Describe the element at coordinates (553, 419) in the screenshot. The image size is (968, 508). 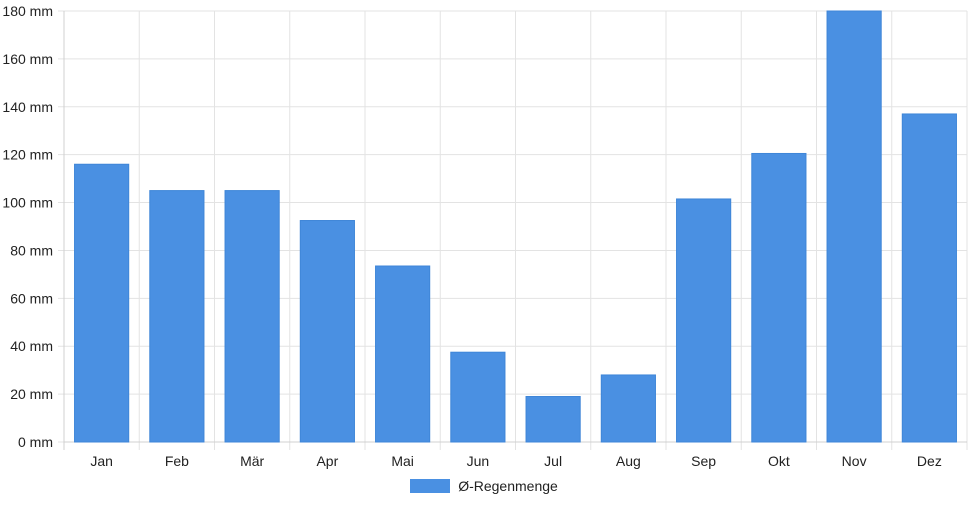
I see `bar-Jul` at that location.